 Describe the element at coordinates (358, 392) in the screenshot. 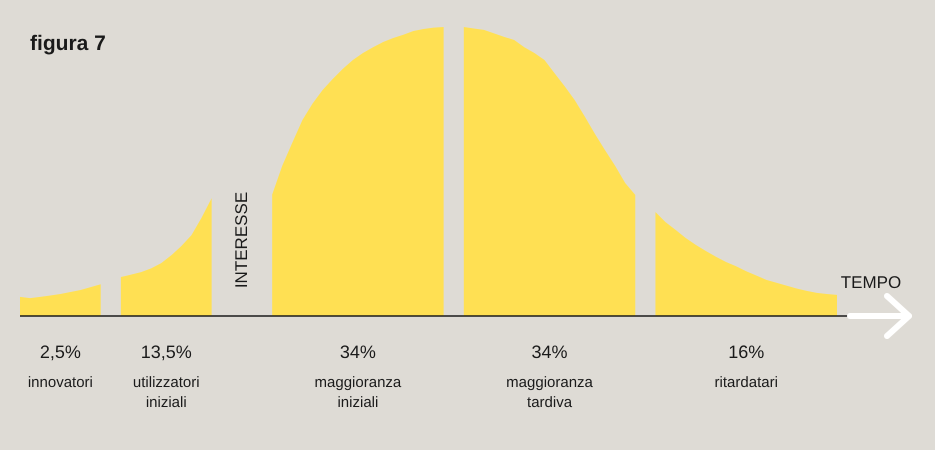

I see `text: maggioranza iniziali` at that location.